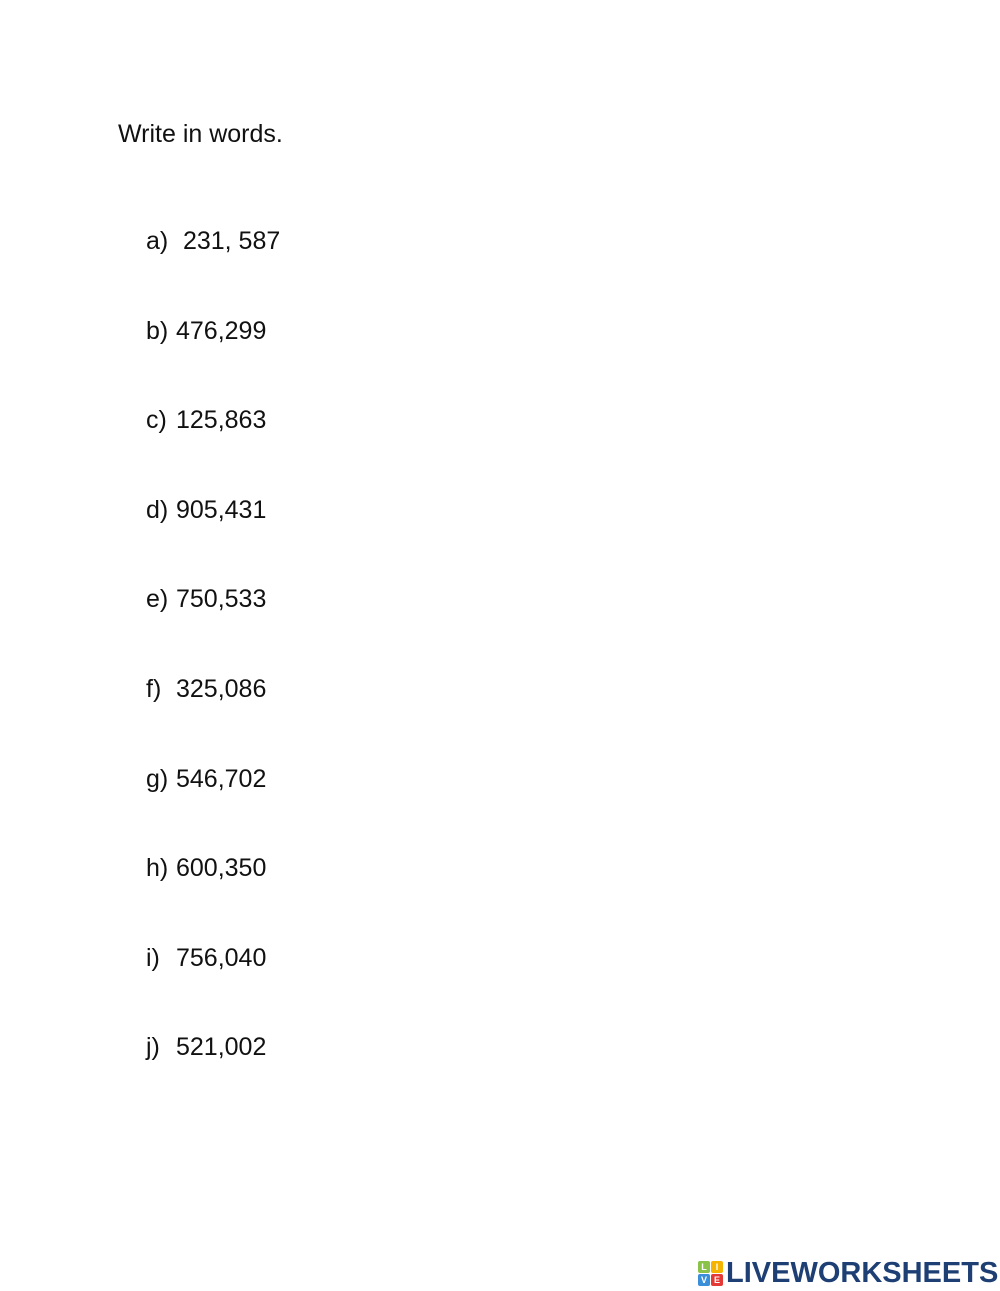  I want to click on item-number: 476,299, so click(221, 330).